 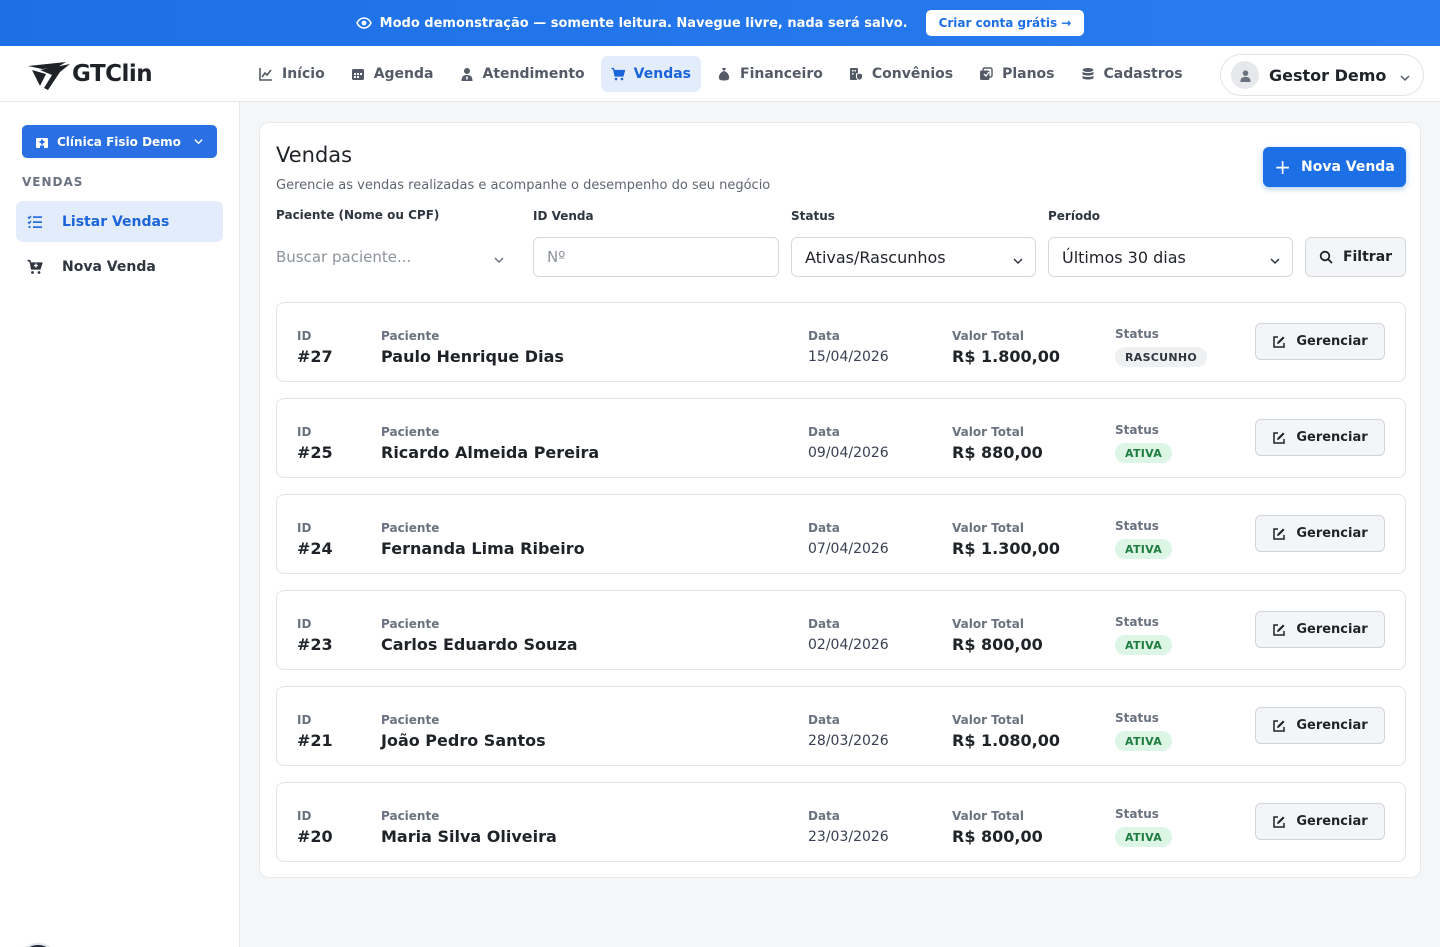 What do you see at coordinates (875, 257) in the screenshot?
I see `status-select-value: Ativas/Rascunhos` at bounding box center [875, 257].